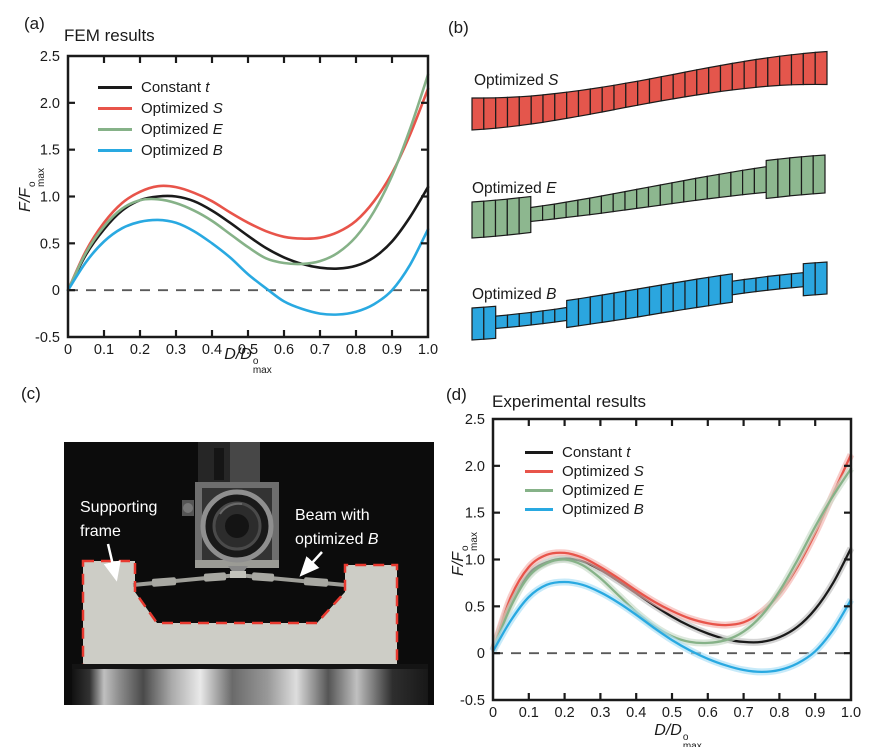 This screenshot has height=747, width=879. What do you see at coordinates (230, 508) in the screenshot?
I see `load-cell-fixture` at bounding box center [230, 508].